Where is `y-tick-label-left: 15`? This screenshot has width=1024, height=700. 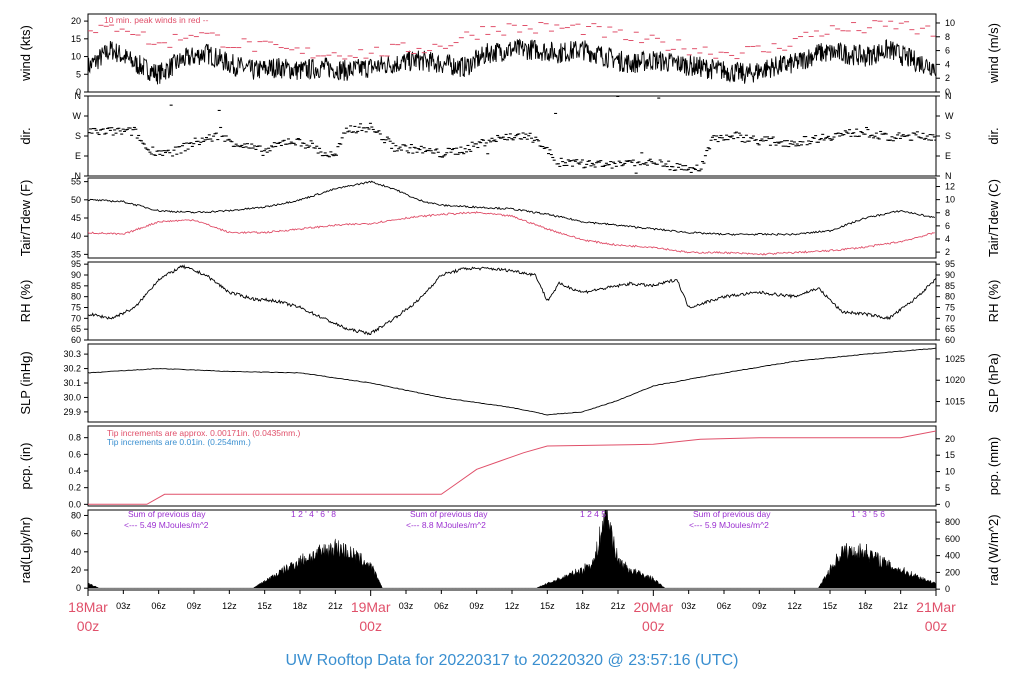 y-tick-label-left: 15 is located at coordinates (76, 39).